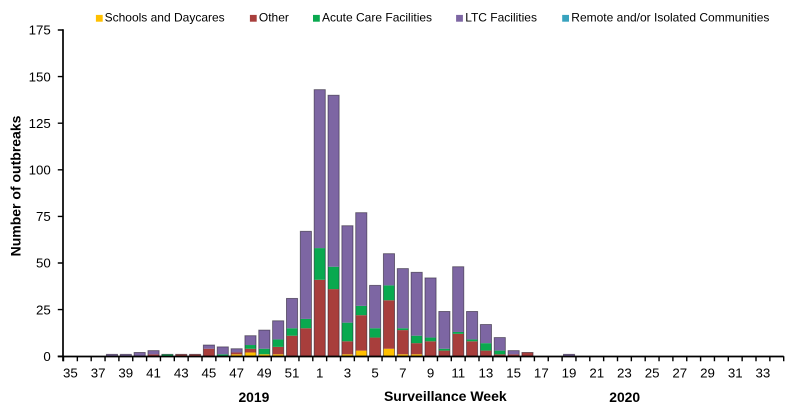 The image size is (796, 418). I want to click on svg-text: 75, so click(43, 216).